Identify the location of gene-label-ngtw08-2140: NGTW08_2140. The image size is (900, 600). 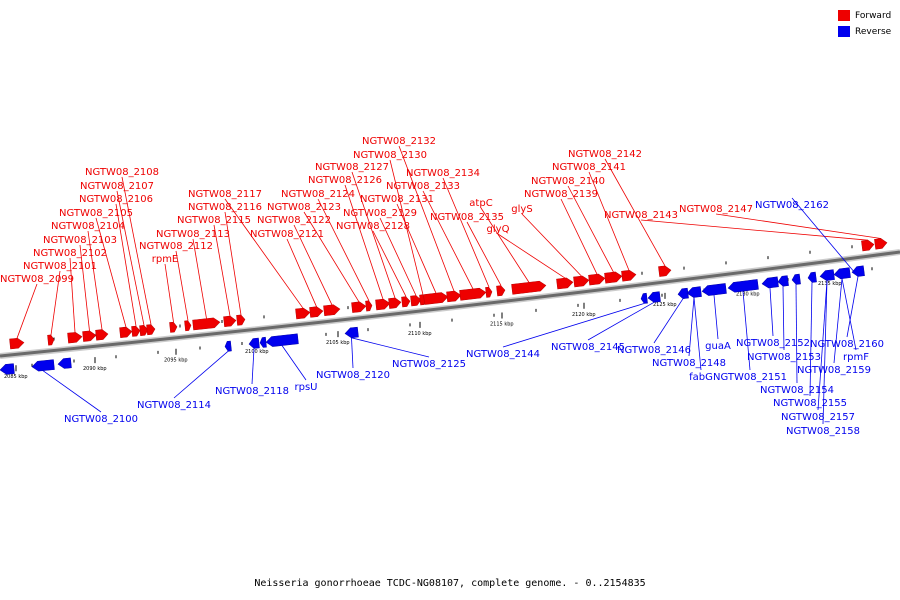
(568, 181).